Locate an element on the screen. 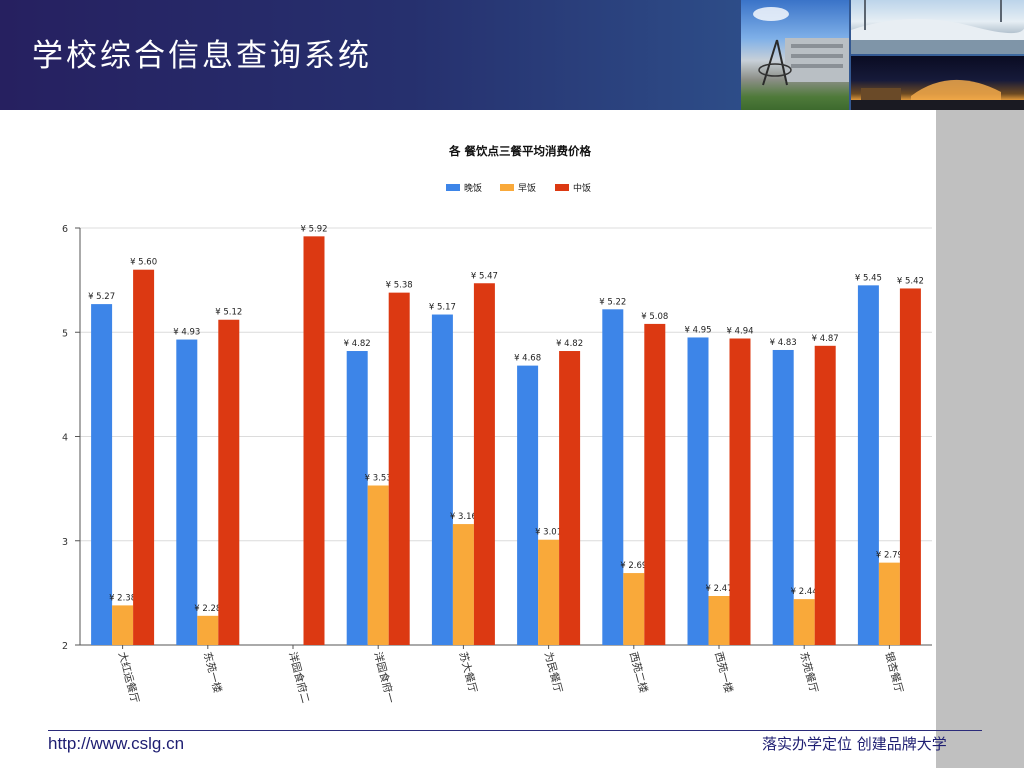 This screenshot has height=768, width=1024. y-tick-label-4: 6 is located at coordinates (65, 229).